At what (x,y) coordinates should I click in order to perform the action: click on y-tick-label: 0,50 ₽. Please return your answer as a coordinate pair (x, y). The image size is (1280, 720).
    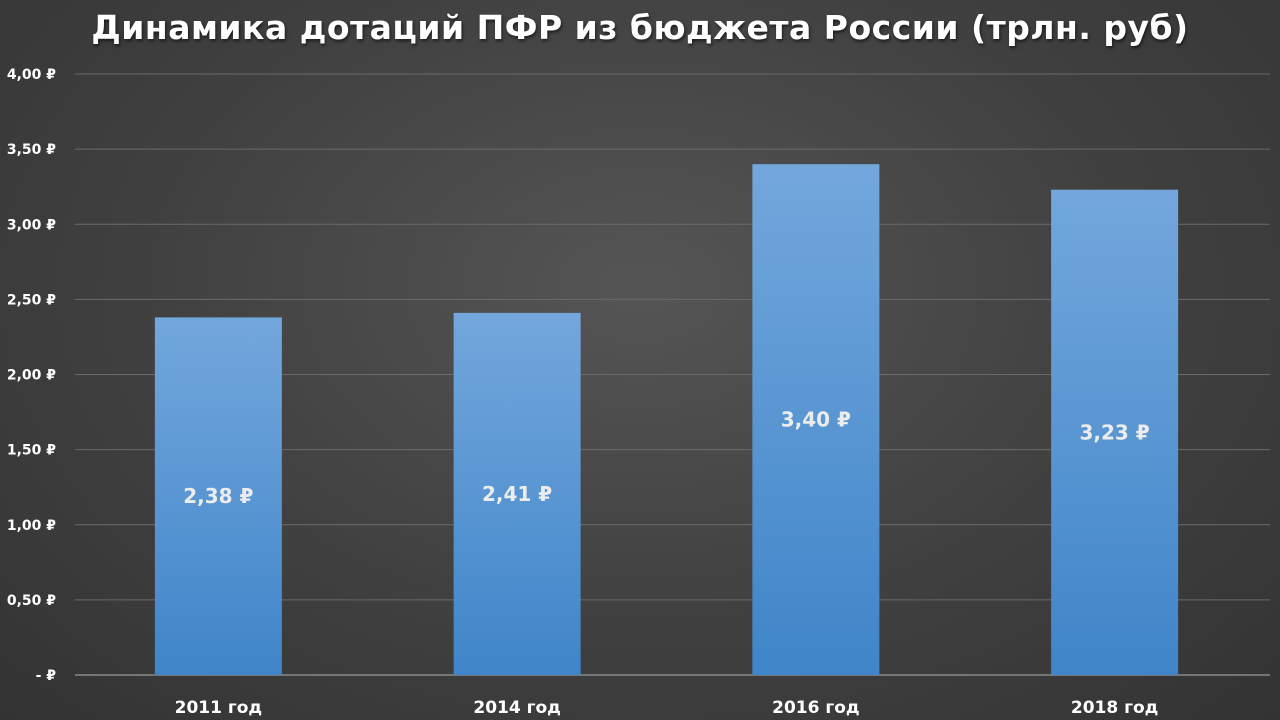
    Looking at the image, I should click on (31, 601).